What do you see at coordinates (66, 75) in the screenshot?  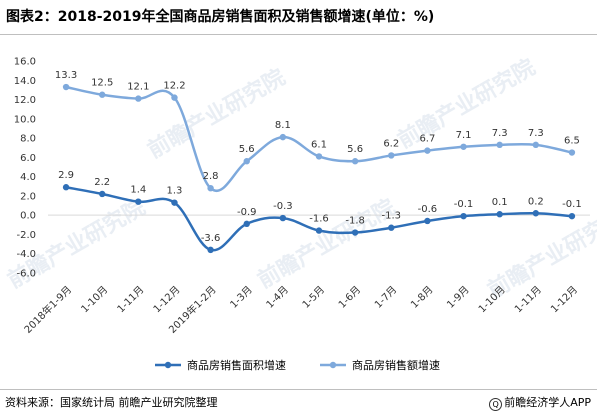 I see `data-label: 13.3` at bounding box center [66, 75].